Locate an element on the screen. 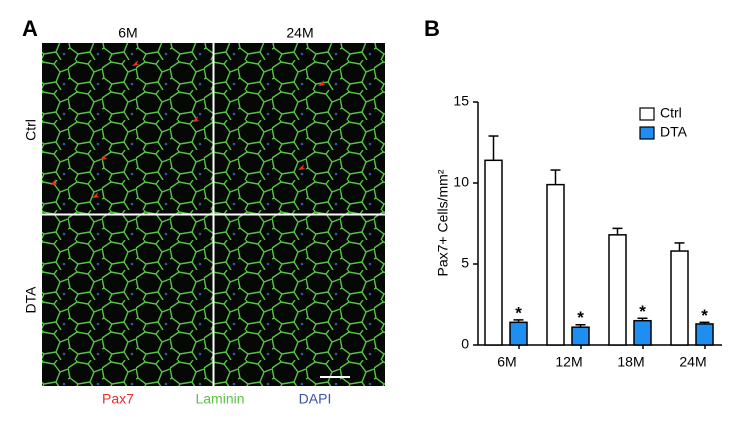  y-axis-label: Pax7+ Cells/mm² is located at coordinates (443, 222).